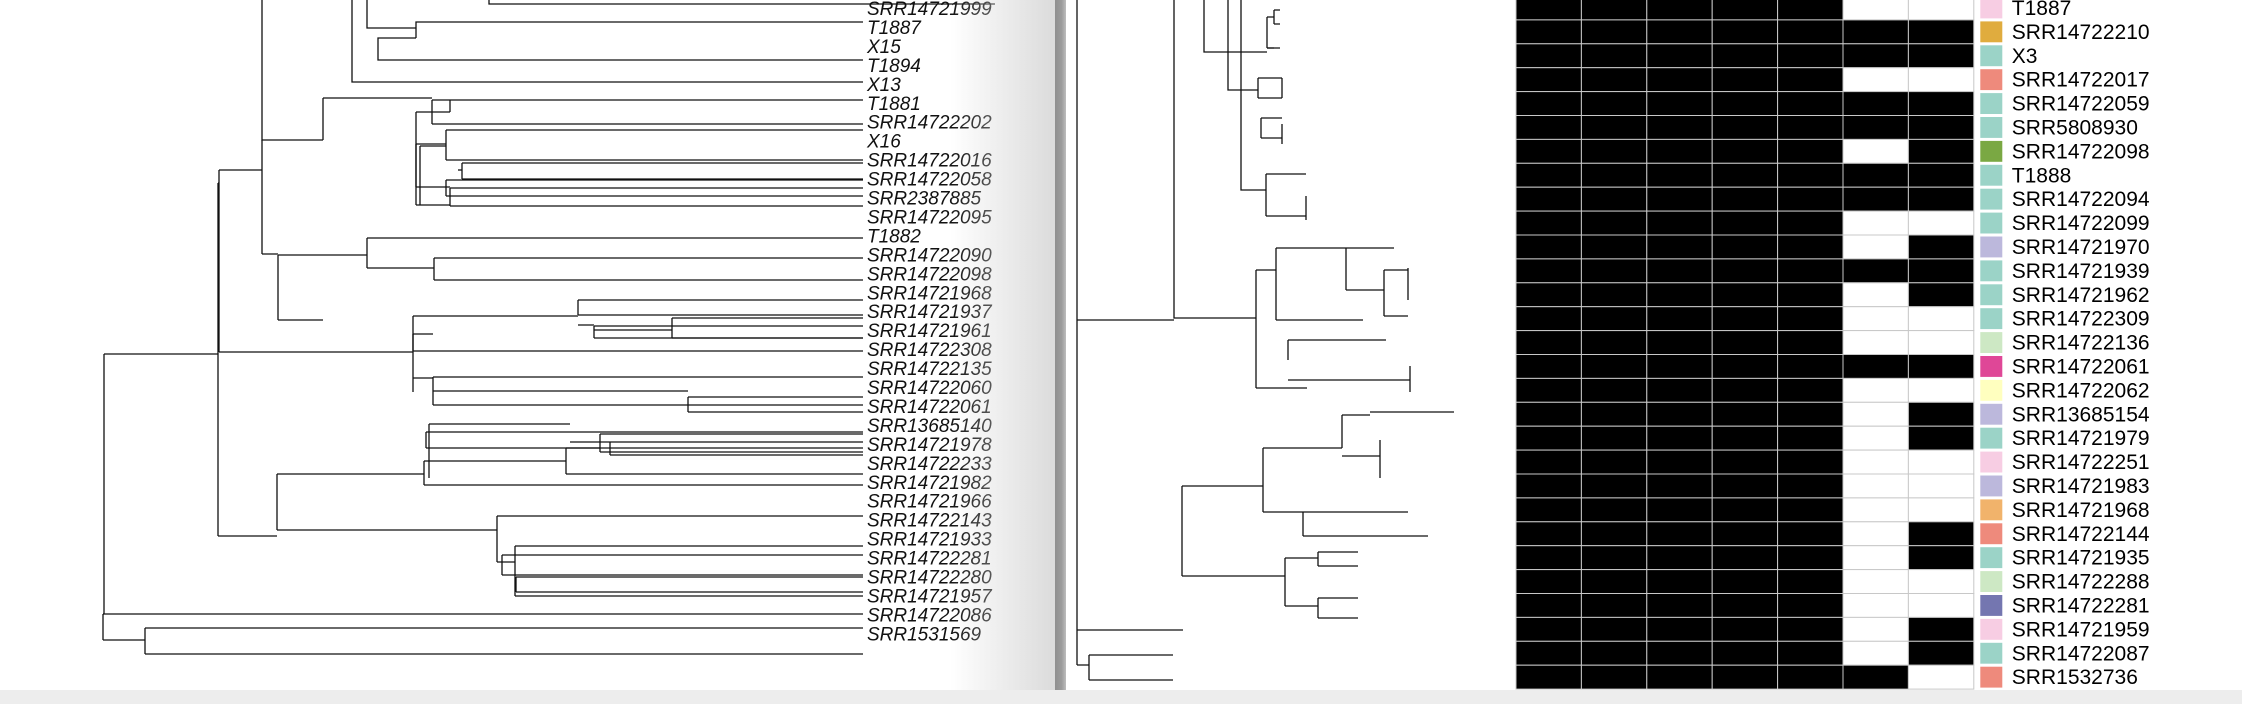  I want to click on page-edge-shadow, so click(1002, 352).